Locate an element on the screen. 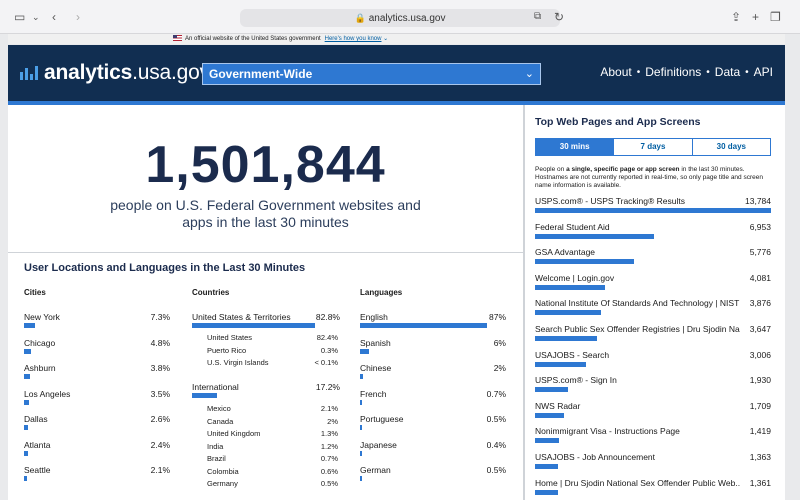 This screenshot has height=500, width=800. country-subrow: Colombia 0.6% is located at coordinates (272, 473).